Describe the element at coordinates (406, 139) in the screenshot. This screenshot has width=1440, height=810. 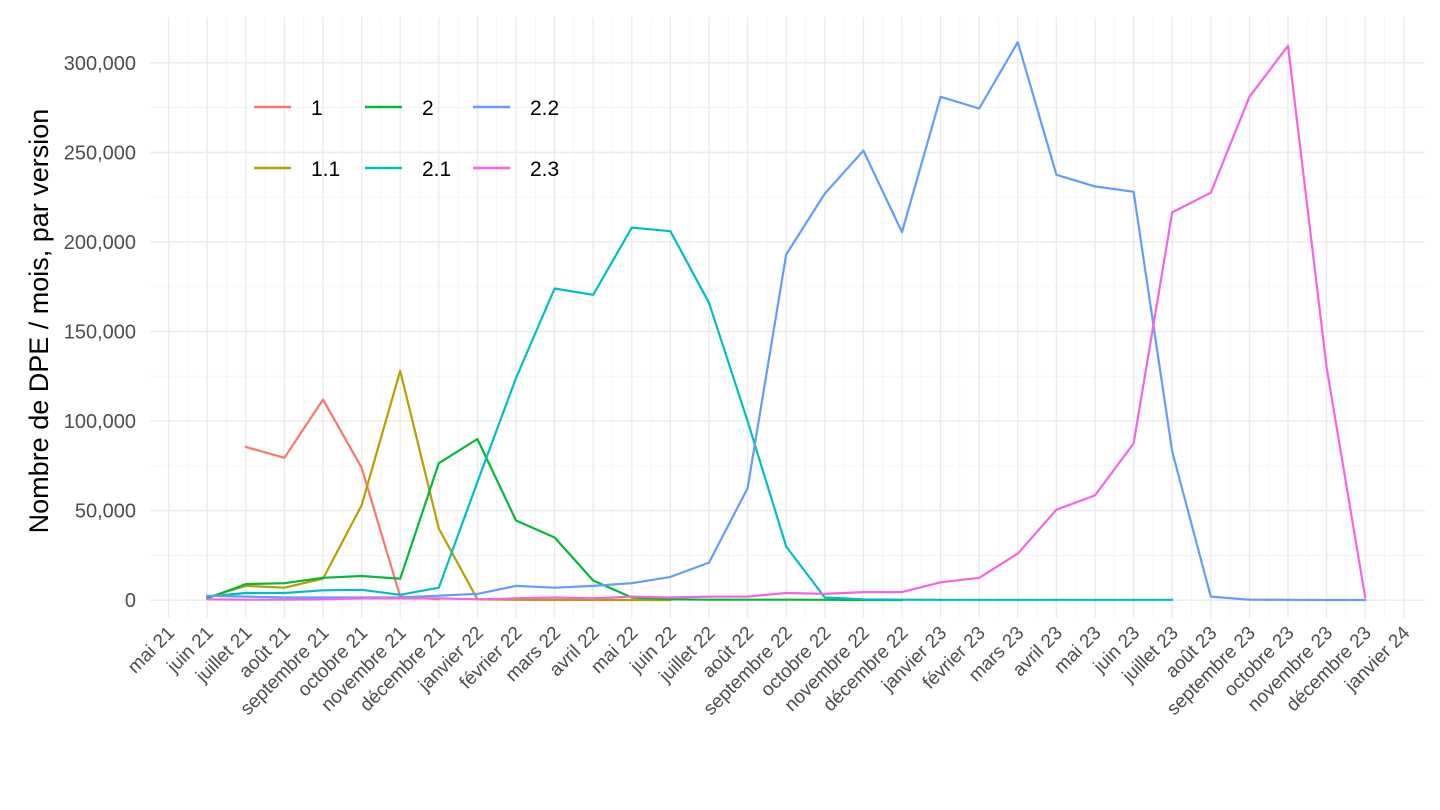
I see `legend: 1 2 2.2 1.1 2.1 2.3` at that location.